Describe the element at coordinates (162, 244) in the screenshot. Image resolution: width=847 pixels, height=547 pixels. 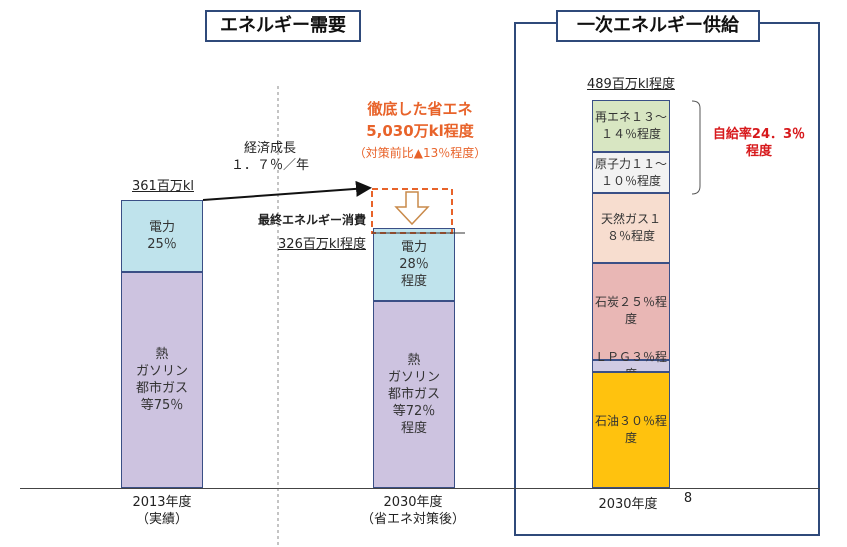
I see `bar-segment-label: 25％` at that location.